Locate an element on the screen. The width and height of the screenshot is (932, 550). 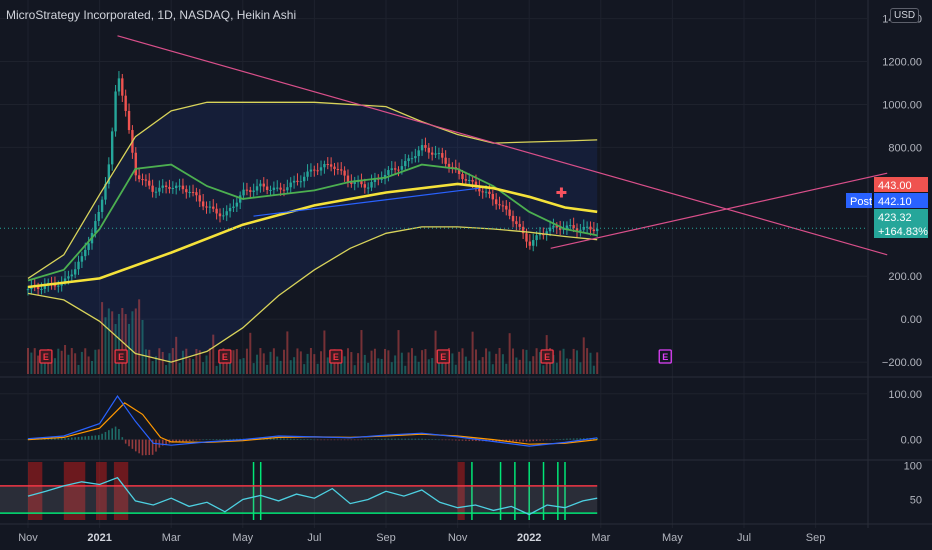
earnings-icon is located at coordinates (46, 356).